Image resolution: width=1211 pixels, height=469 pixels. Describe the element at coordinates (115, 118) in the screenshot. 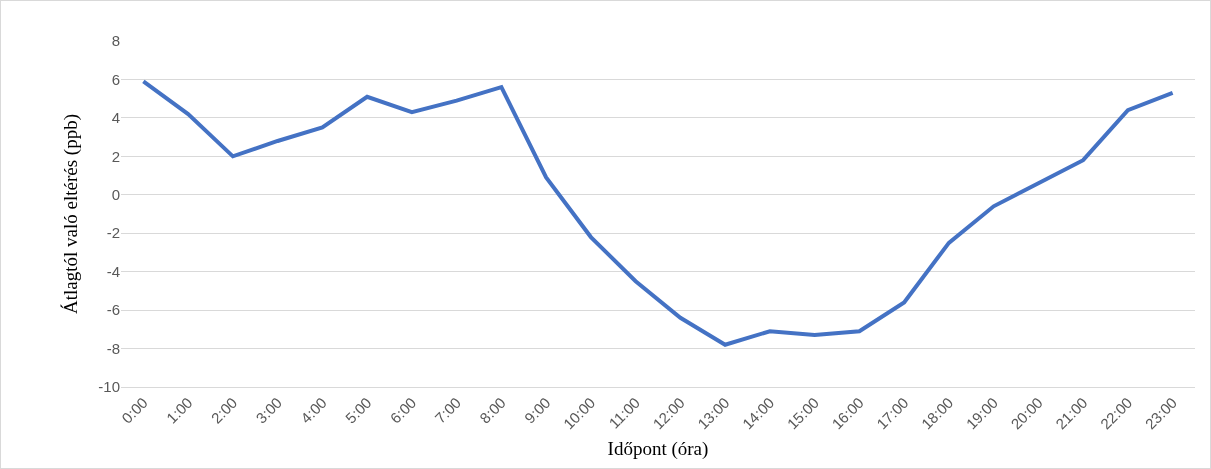

I see `y-tick-label: 4` at that location.